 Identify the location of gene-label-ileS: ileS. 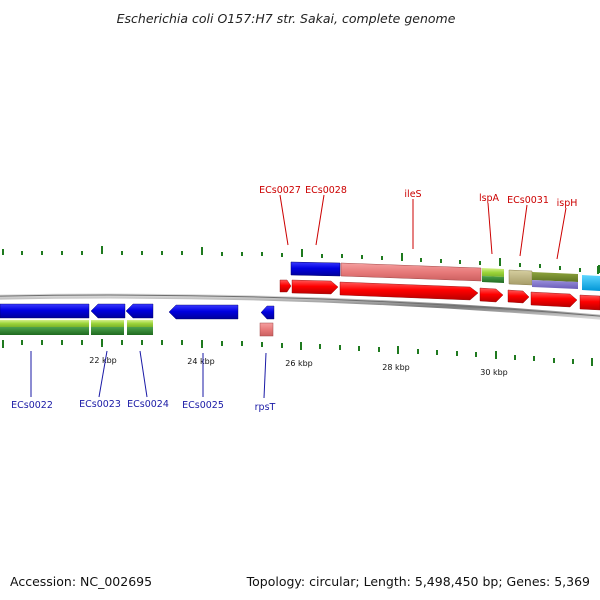
(412, 194).